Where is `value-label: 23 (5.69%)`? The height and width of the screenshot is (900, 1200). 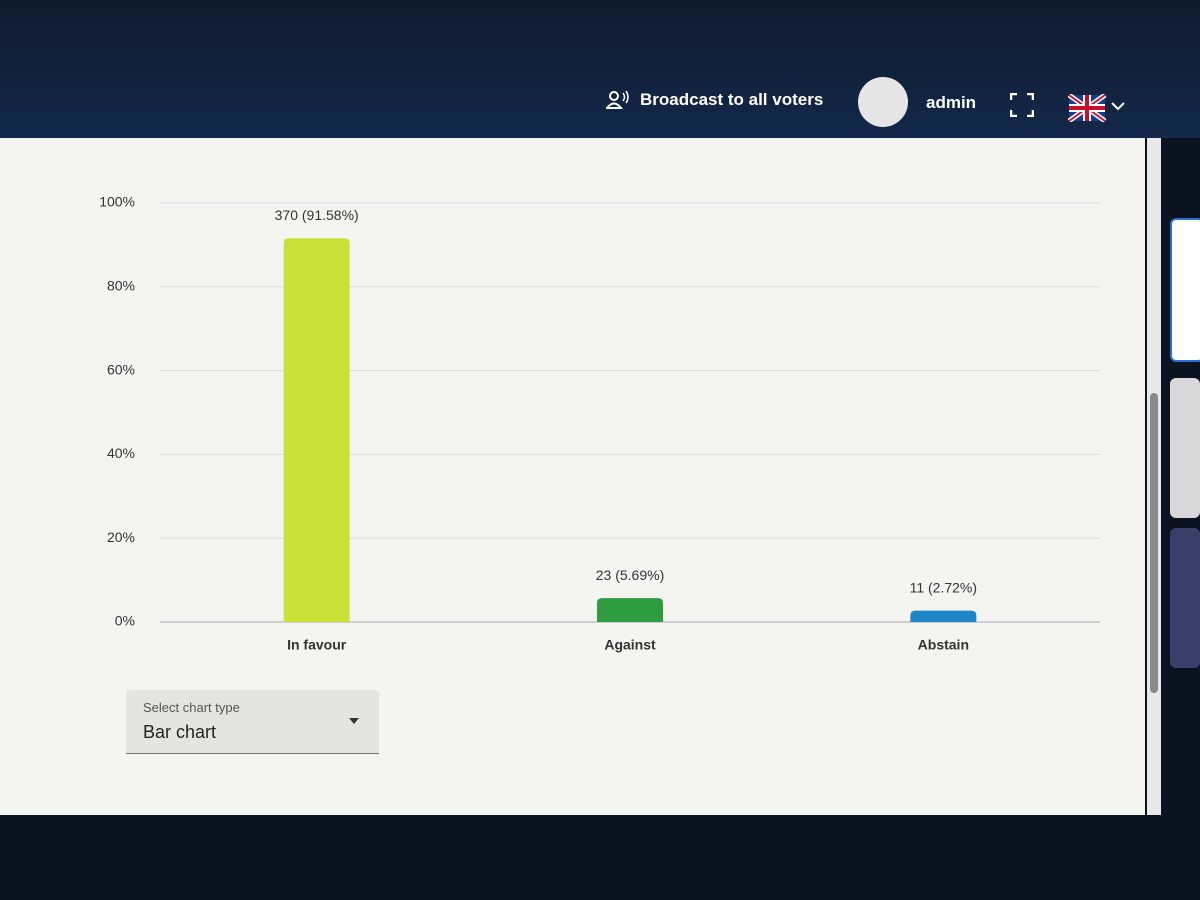
value-label: 23 (5.69%) is located at coordinates (630, 575).